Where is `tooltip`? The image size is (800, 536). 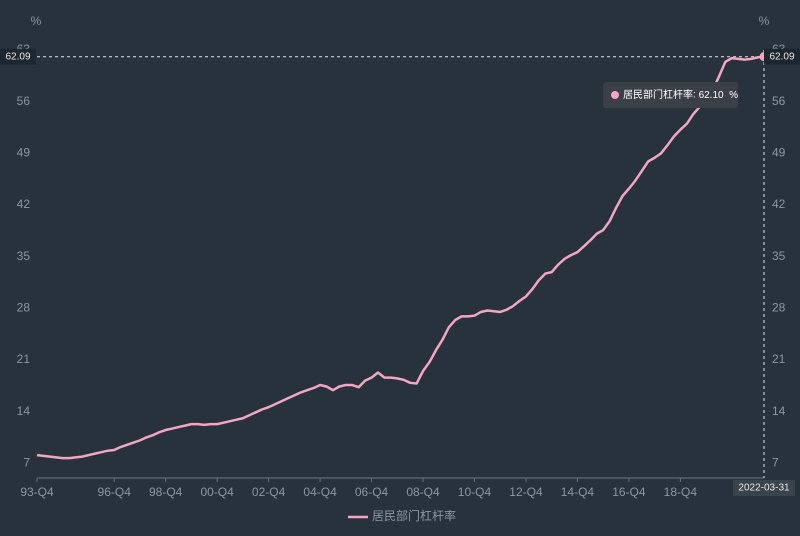
tooltip is located at coordinates (670, 95).